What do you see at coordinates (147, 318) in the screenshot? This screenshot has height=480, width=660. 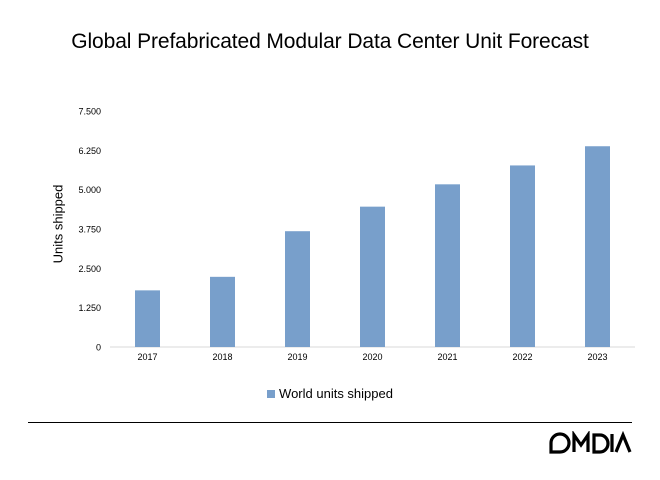 I see `bar-2017` at bounding box center [147, 318].